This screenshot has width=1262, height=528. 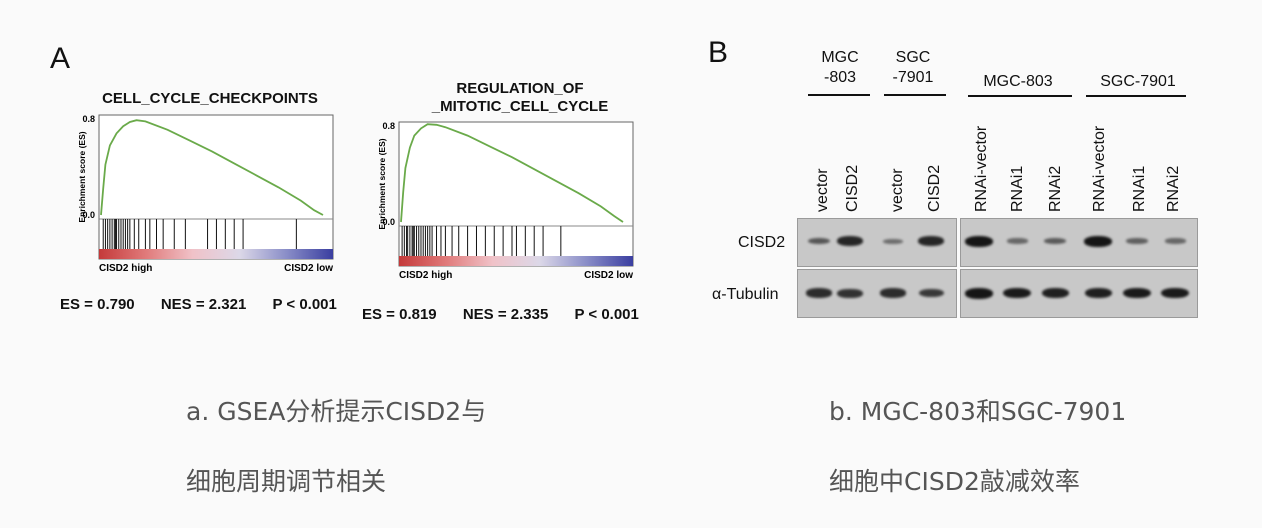 I want to click on gsea-plot-1-stats: ES = 0.790 NES = 2.321 P < 0.001, so click(x=209, y=304).